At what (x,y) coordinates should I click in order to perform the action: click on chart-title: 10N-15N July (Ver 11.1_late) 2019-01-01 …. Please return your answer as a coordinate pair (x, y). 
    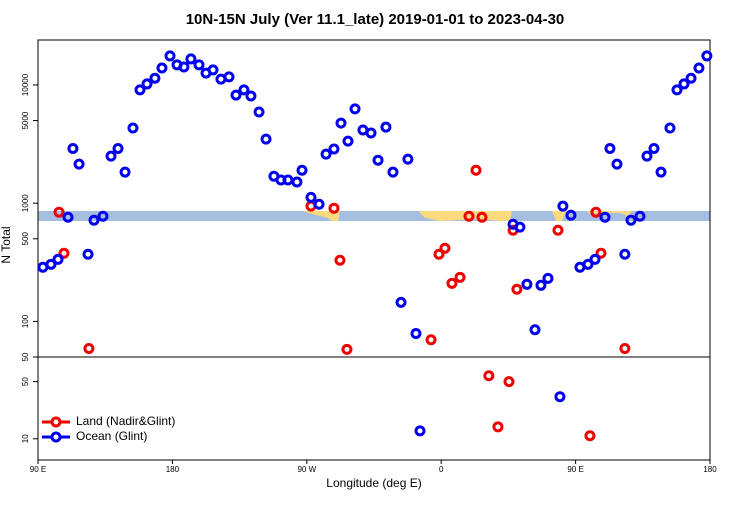
    Looking at the image, I should click on (375, 19).